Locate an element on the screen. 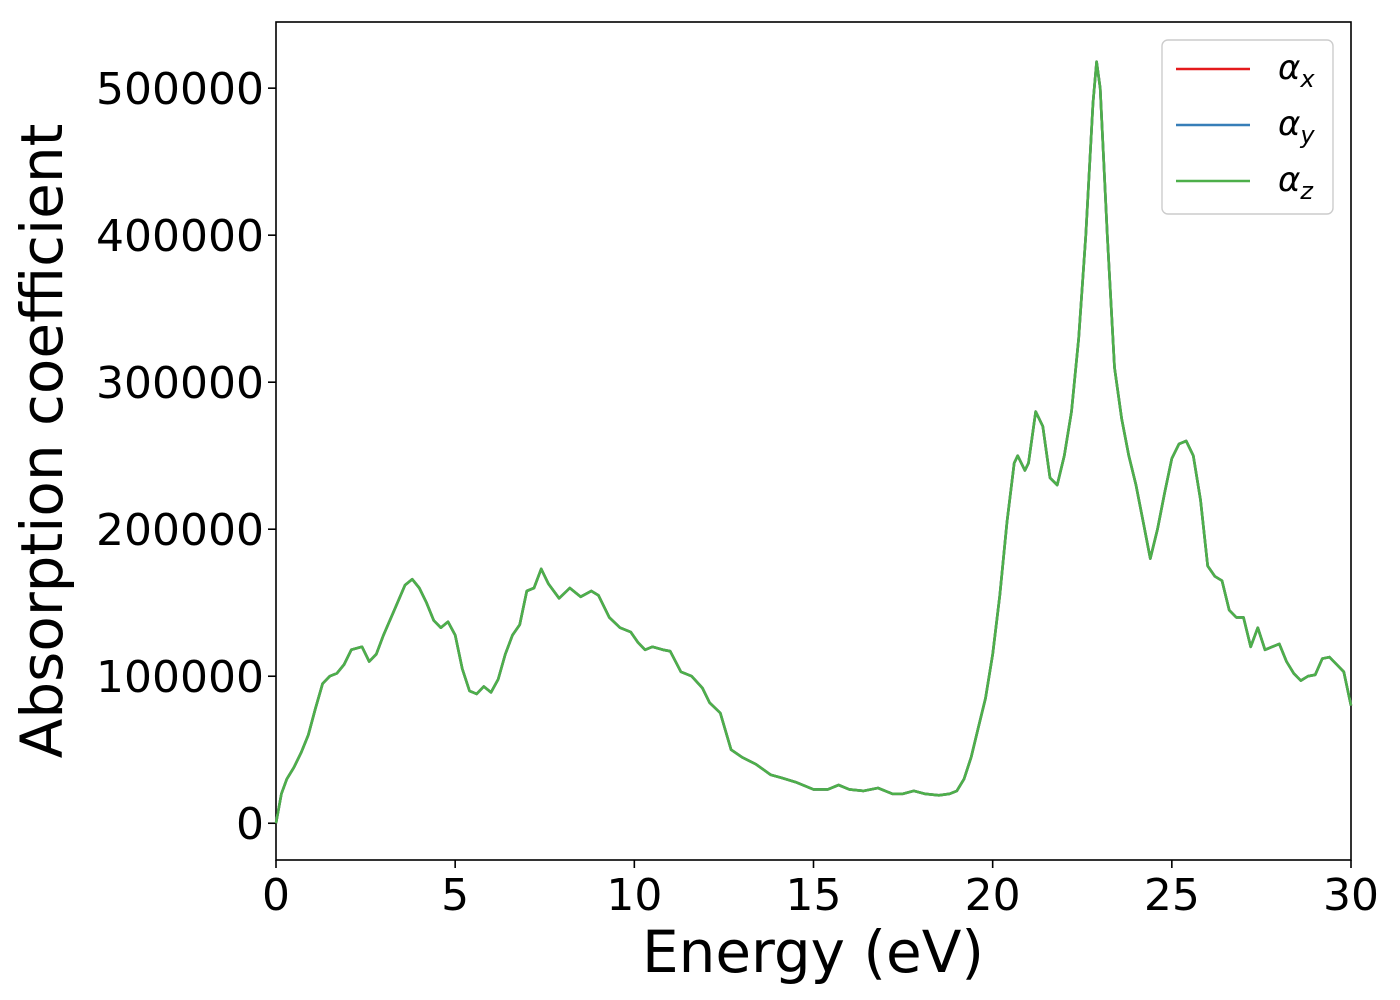  legend-subscript: y is located at coordinates (1307, 135).